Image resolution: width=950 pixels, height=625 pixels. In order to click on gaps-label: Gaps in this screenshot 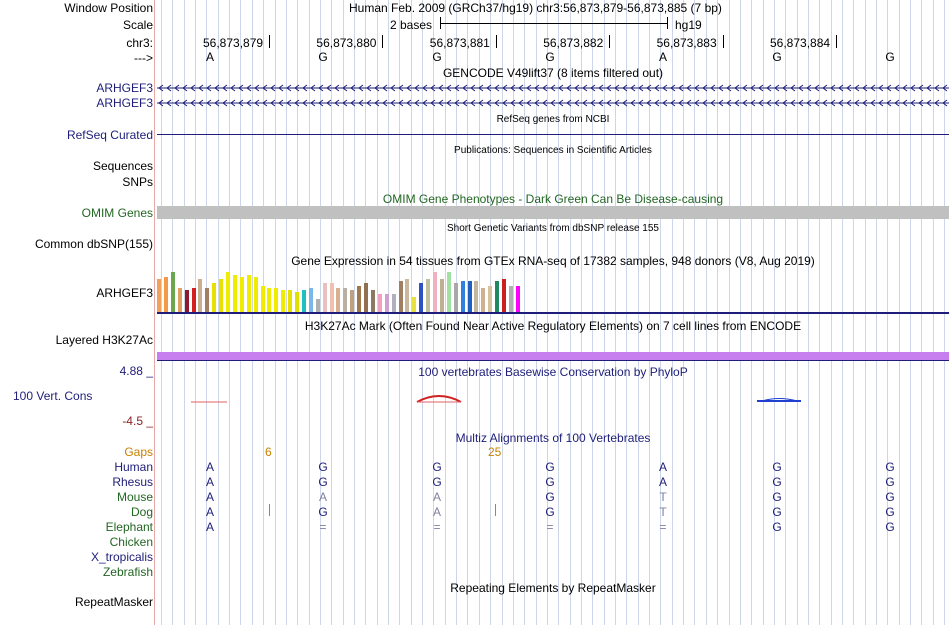, I will do `click(138, 452)`.